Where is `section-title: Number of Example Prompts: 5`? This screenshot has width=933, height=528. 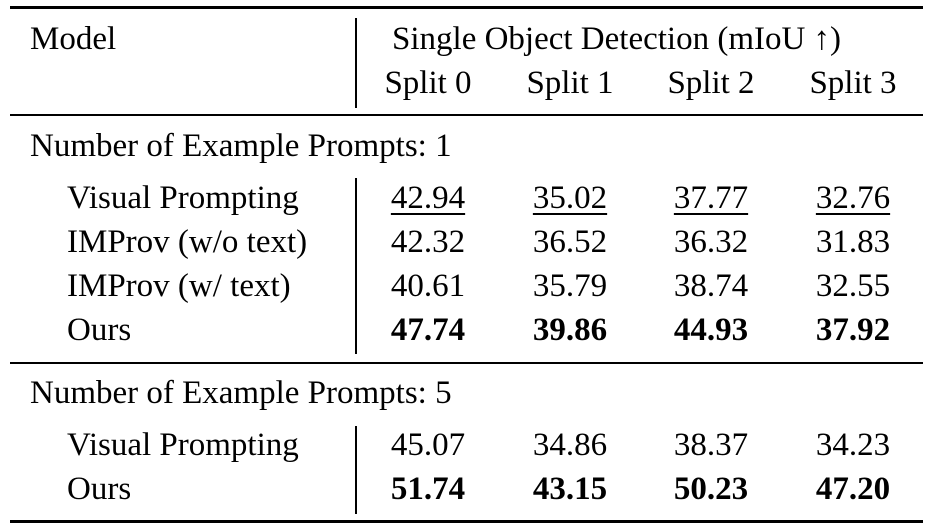
section-title: Number of Example Prompts: 5 is located at coordinates (241, 393).